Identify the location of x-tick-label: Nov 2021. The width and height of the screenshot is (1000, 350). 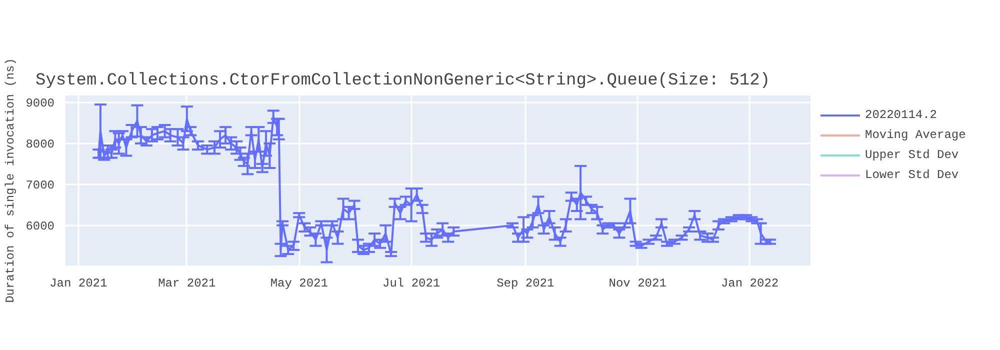
(637, 283).